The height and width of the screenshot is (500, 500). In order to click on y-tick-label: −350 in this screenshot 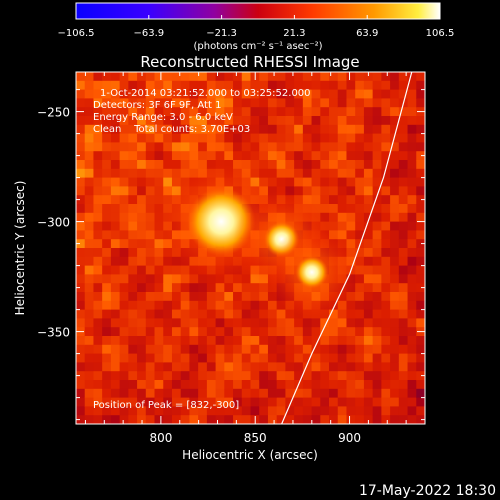, I will do `click(53, 333)`.